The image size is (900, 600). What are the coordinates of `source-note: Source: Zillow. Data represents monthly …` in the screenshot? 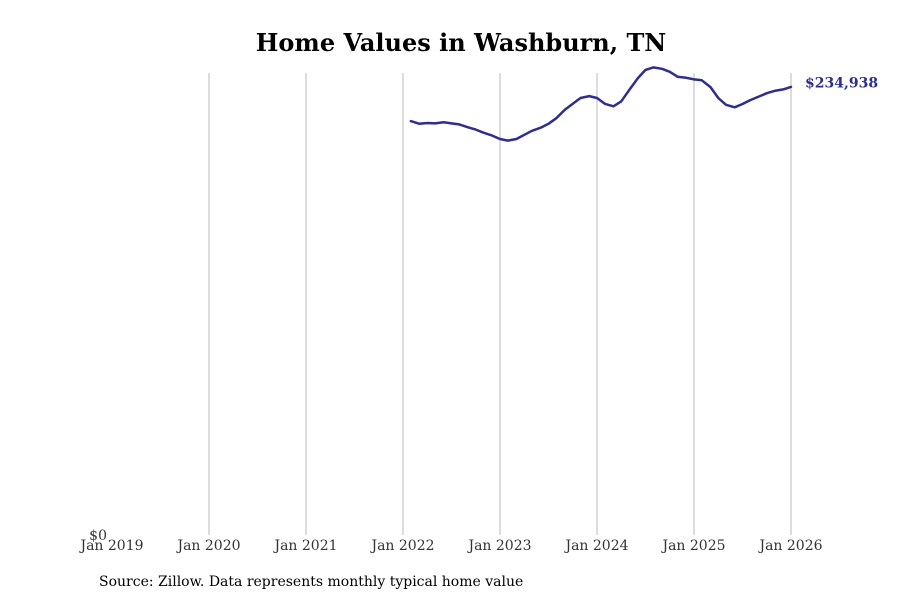 It's located at (311, 582).